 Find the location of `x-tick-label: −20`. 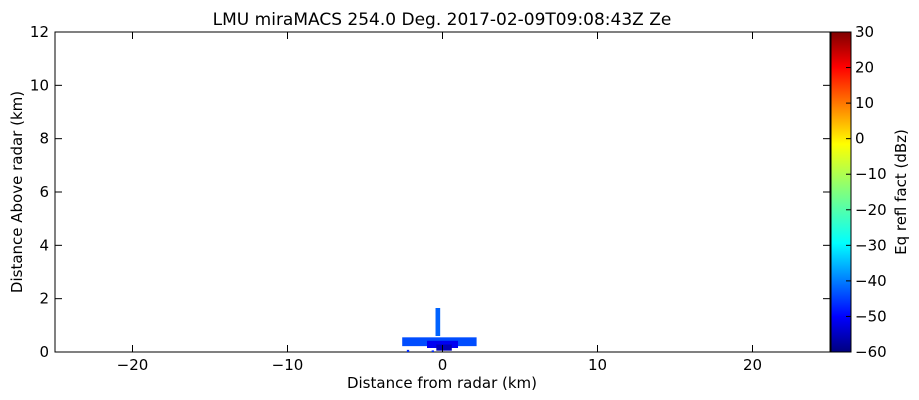

x-tick-label: −20 is located at coordinates (133, 365).